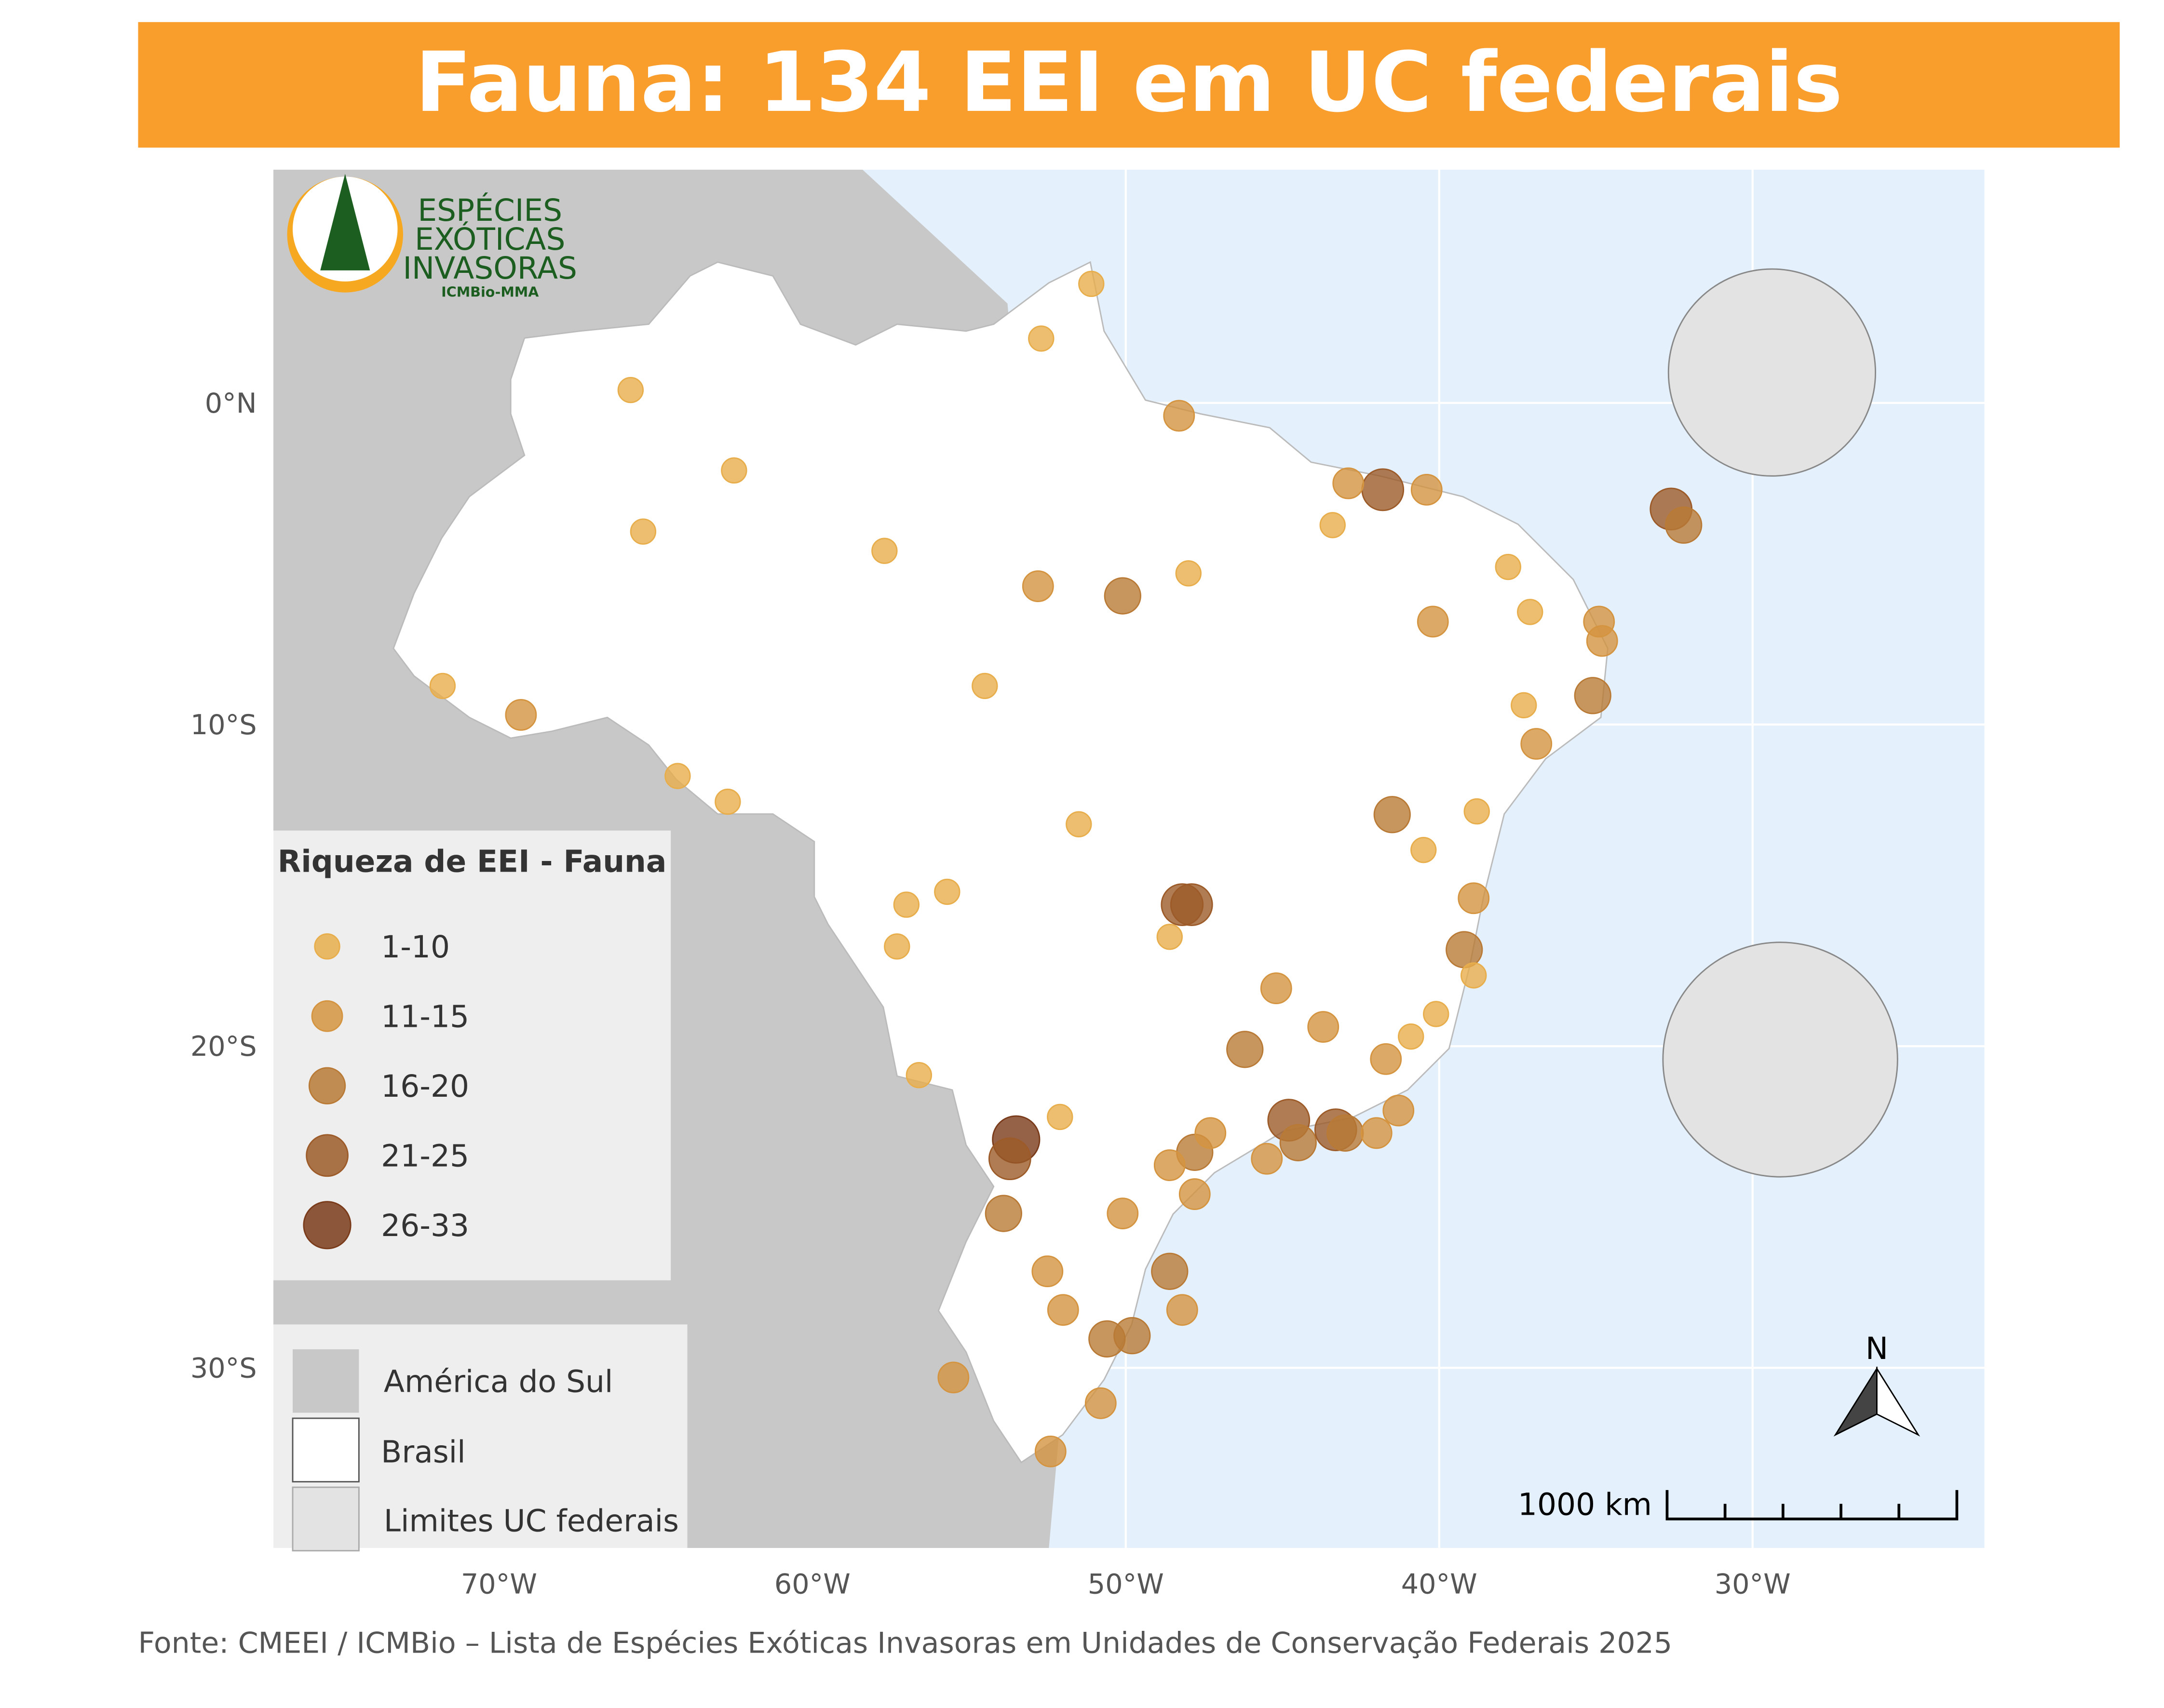  Describe the element at coordinates (1780, 1059) in the screenshot. I see `inset-south` at that location.